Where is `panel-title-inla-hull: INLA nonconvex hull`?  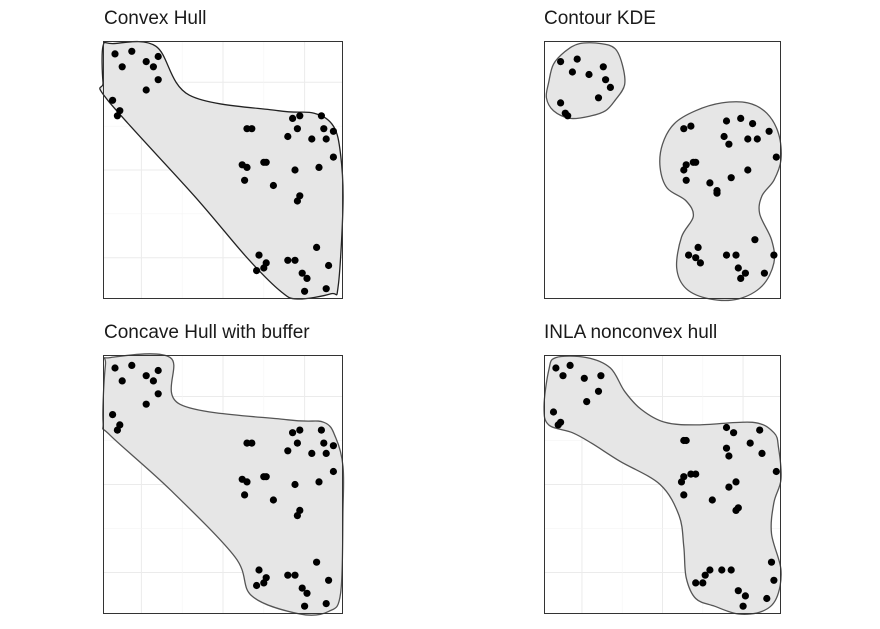
panel-title-inla-hull: INLA nonconvex hull is located at coordinates (631, 332).